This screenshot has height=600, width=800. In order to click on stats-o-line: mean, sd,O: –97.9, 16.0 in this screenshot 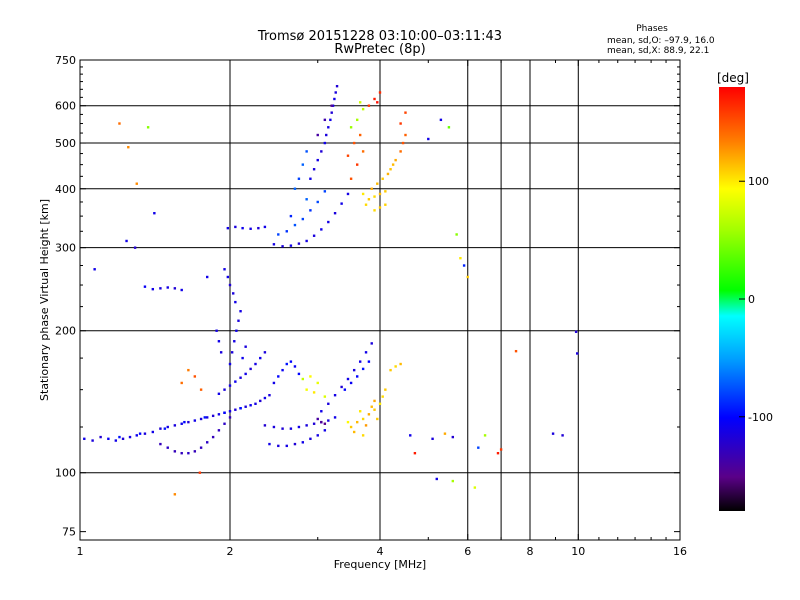, I will do `click(661, 41)`.